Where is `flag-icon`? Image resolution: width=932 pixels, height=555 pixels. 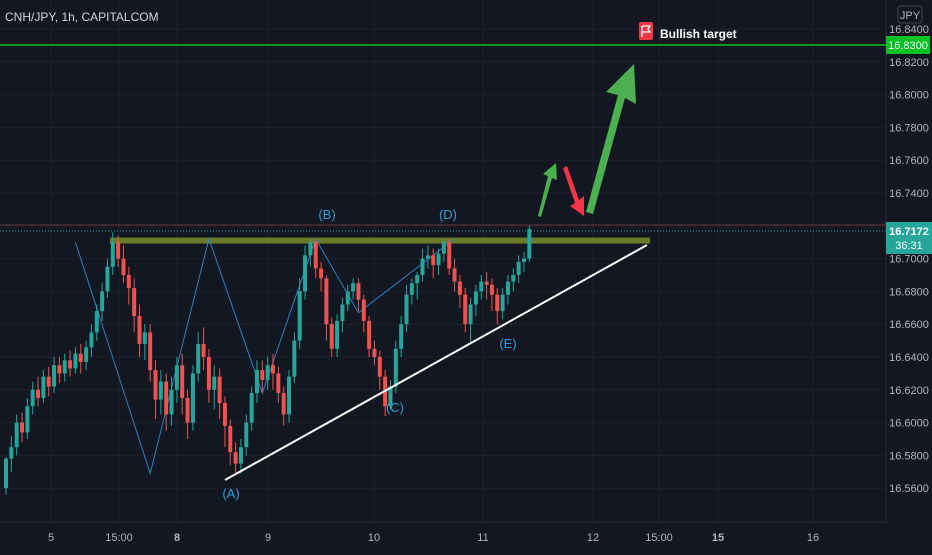
flag-icon is located at coordinates (646, 31).